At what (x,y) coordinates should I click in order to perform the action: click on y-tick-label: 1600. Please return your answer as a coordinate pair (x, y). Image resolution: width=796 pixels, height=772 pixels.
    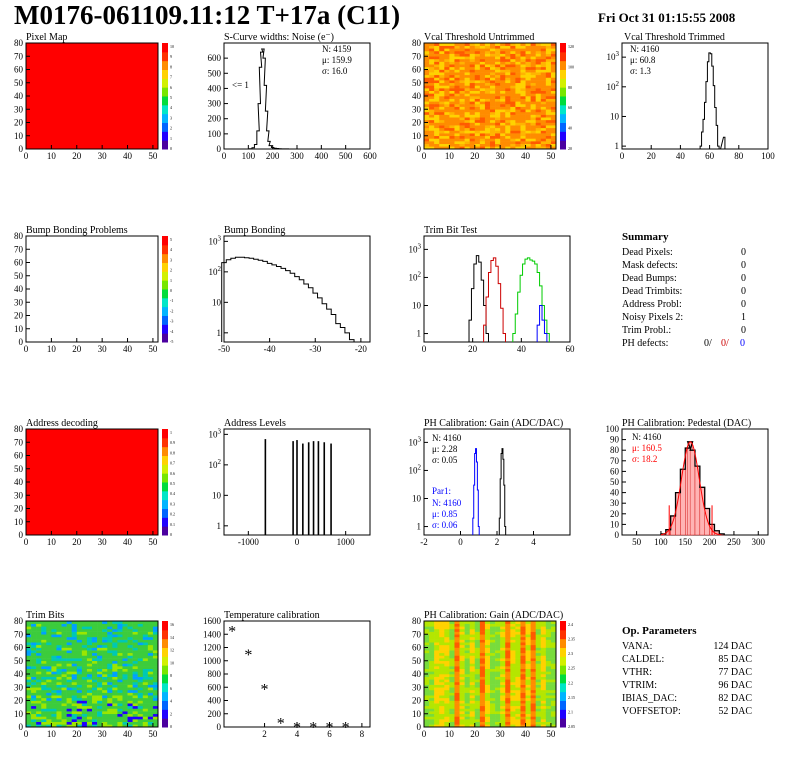
    Looking at the image, I should click on (212, 621).